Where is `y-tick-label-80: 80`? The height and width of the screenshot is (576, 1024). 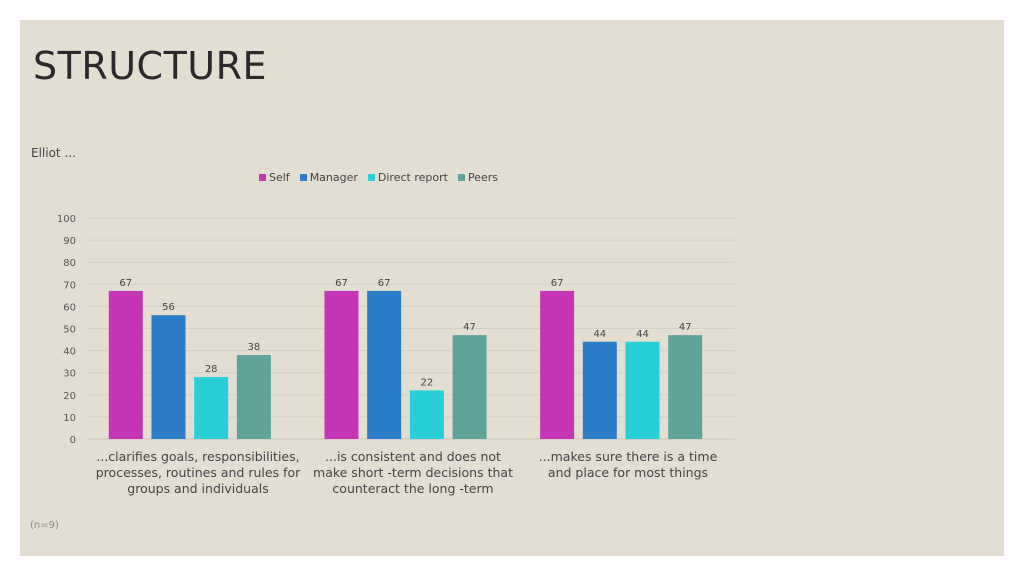
y-tick-label-80: 80 is located at coordinates (69, 263).